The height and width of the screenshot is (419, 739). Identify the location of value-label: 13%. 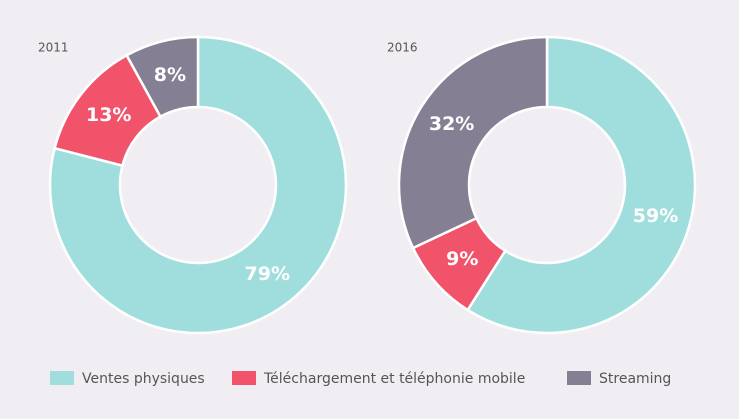
(108, 115).